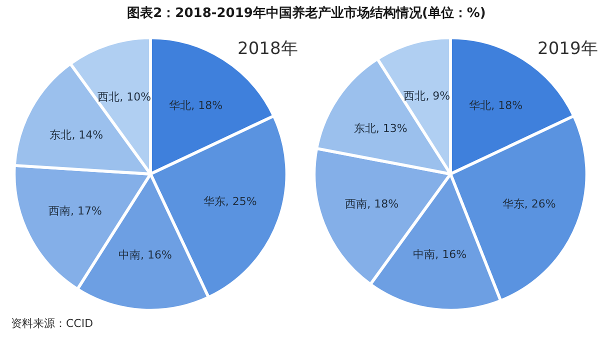  What do you see at coordinates (306, 14) in the screenshot?
I see `chart-title: 图表2：2018-2019年中国养老产业市场结构情况(单位：%)` at bounding box center [306, 14].